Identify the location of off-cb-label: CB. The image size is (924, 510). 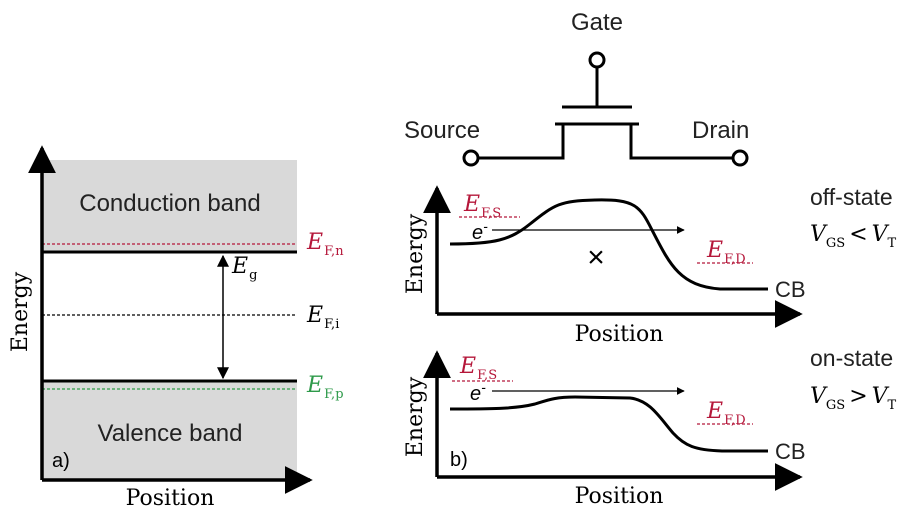
(790, 289).